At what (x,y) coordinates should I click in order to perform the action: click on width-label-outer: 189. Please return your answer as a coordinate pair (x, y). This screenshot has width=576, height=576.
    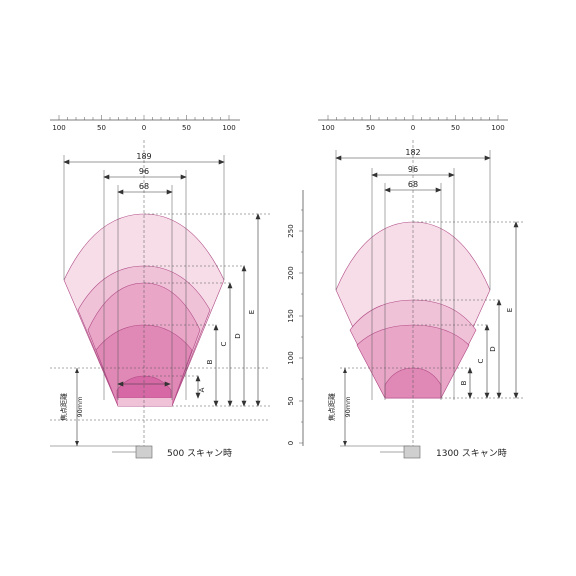
    Looking at the image, I should click on (143, 156).